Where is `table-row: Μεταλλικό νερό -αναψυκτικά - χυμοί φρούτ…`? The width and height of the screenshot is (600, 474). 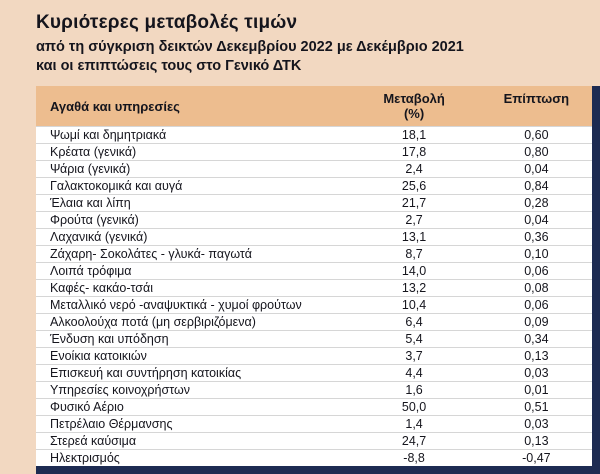
table-row: Μεταλλικό νερό -αναψυκτικά - χυμοί φρούτ… is located at coordinates (314, 305).